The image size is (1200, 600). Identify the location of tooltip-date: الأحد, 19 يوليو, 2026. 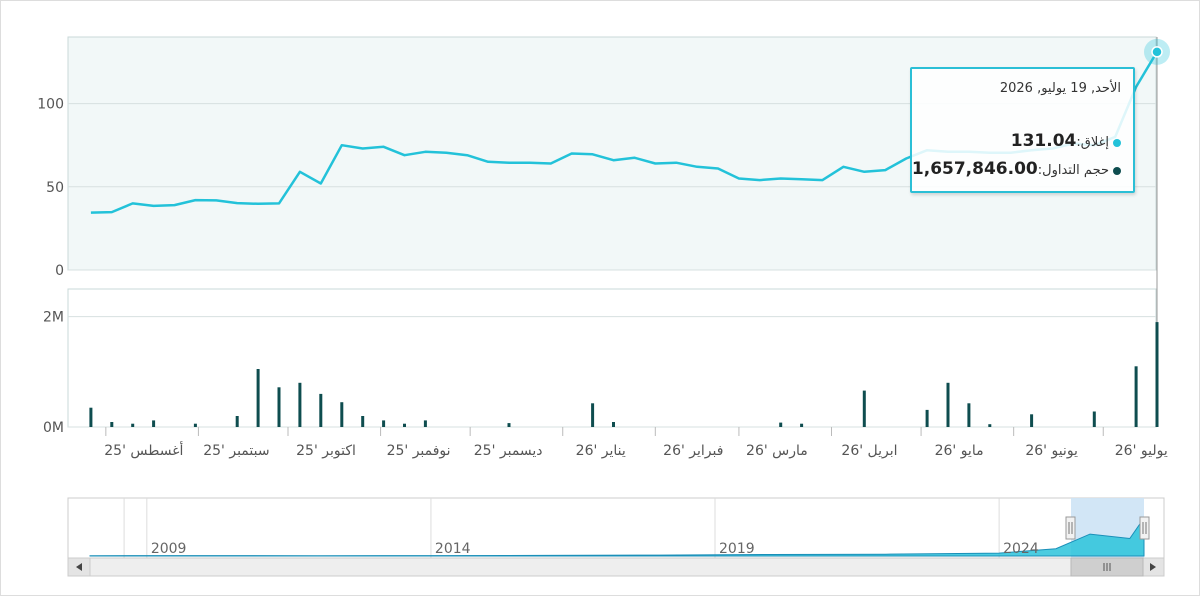
(1060, 88).